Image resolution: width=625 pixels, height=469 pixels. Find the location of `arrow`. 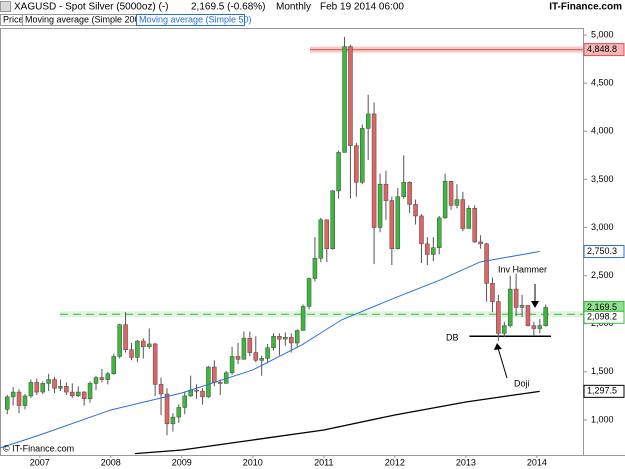

arrow is located at coordinates (502, 363).